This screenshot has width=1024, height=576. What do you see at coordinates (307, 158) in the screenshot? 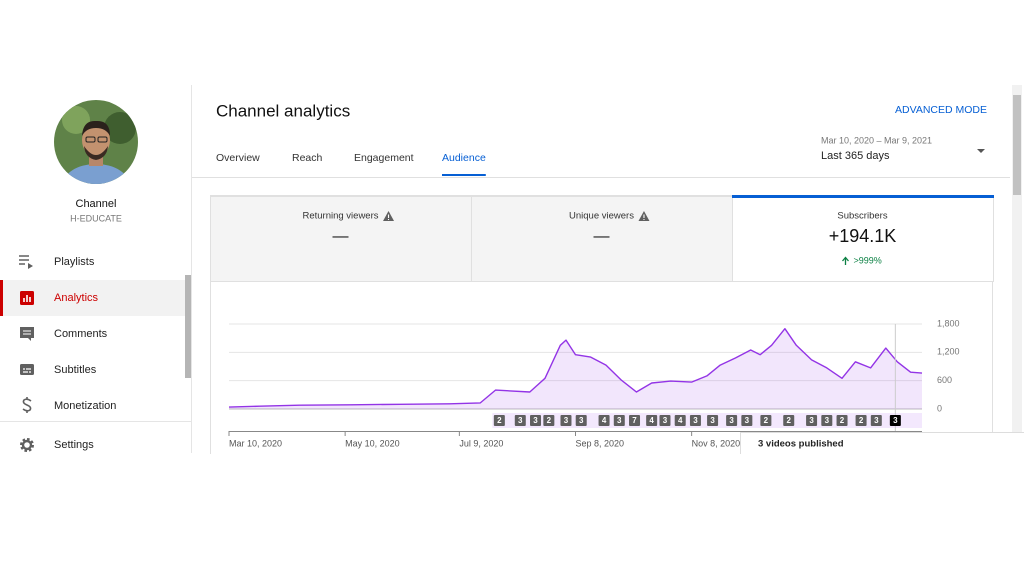
I see `tab: Reach` at bounding box center [307, 158].